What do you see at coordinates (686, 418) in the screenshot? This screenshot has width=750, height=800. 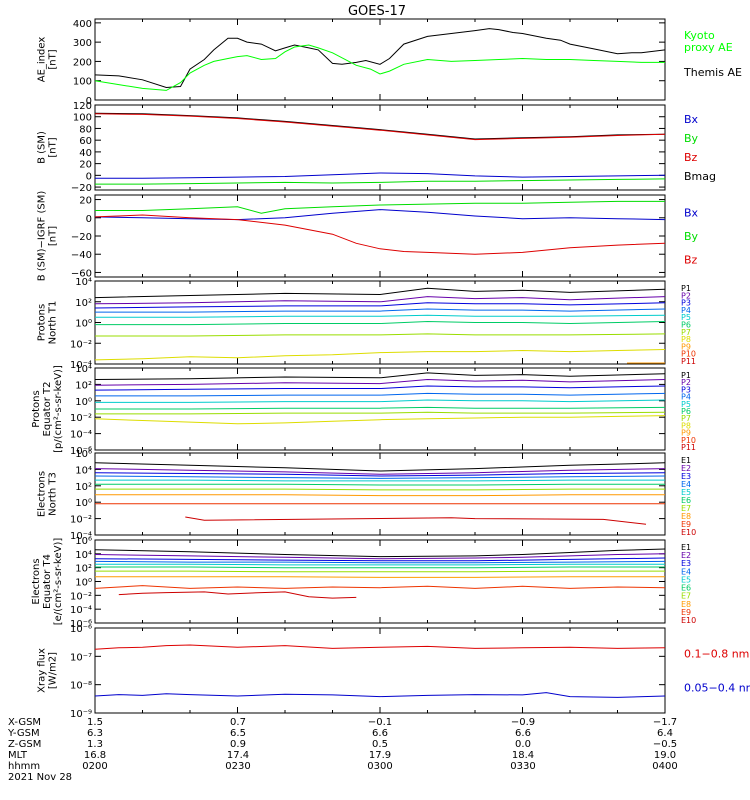 I see `legend-entry: P7` at bounding box center [686, 418].